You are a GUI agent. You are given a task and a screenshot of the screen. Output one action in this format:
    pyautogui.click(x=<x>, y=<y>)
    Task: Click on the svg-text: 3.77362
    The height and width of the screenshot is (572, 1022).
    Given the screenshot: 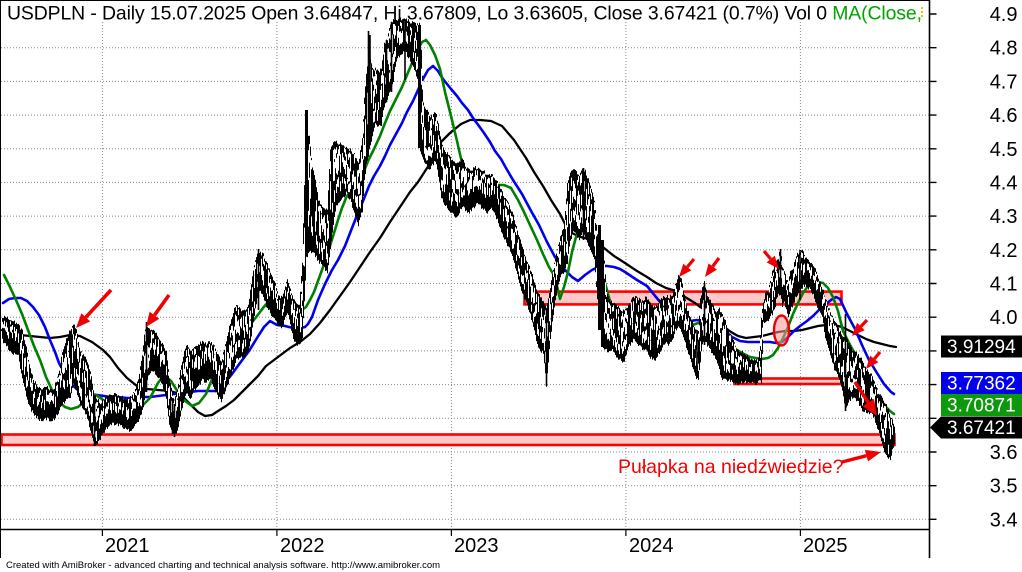 What is the action you would take?
    pyautogui.click(x=981, y=384)
    